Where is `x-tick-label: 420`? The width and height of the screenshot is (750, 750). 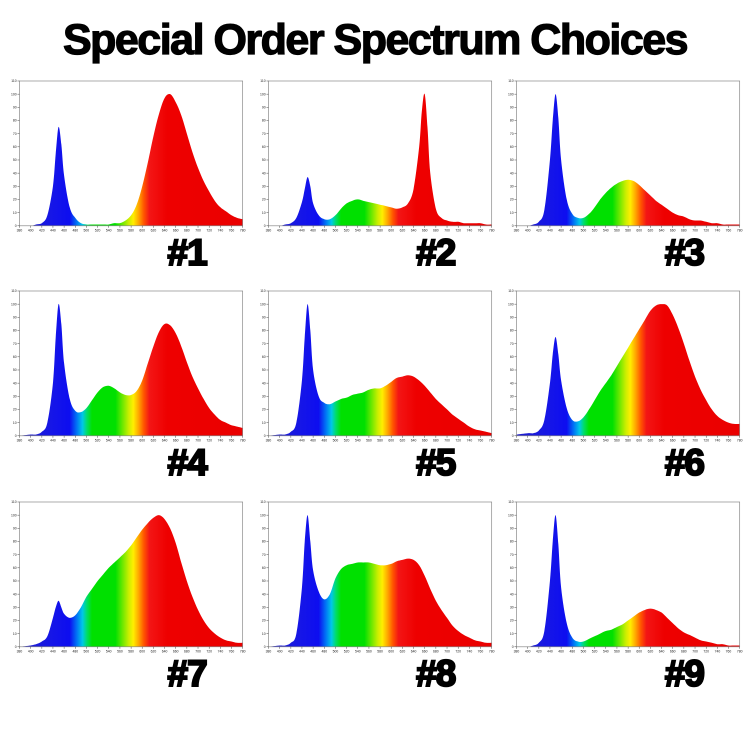 x-tick-label: 420 is located at coordinates (291, 231).